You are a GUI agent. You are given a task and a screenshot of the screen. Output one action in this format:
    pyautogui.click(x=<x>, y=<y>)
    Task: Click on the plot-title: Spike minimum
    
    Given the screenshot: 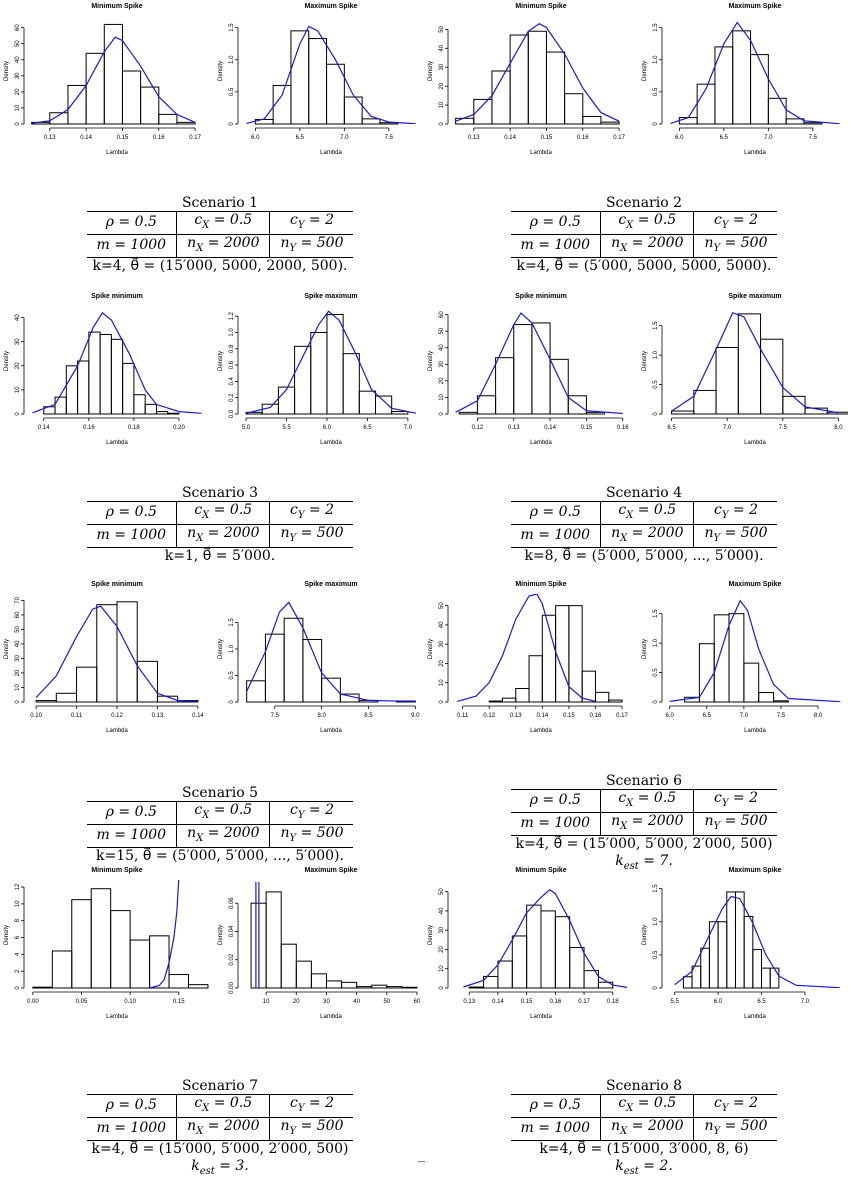 What is the action you would take?
    pyautogui.click(x=541, y=296)
    